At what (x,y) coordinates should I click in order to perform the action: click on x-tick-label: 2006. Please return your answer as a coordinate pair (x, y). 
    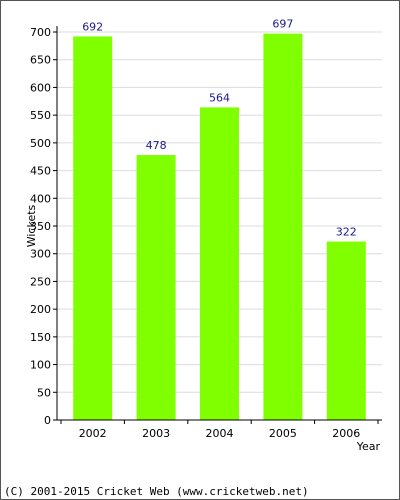
    Looking at the image, I should click on (346, 433).